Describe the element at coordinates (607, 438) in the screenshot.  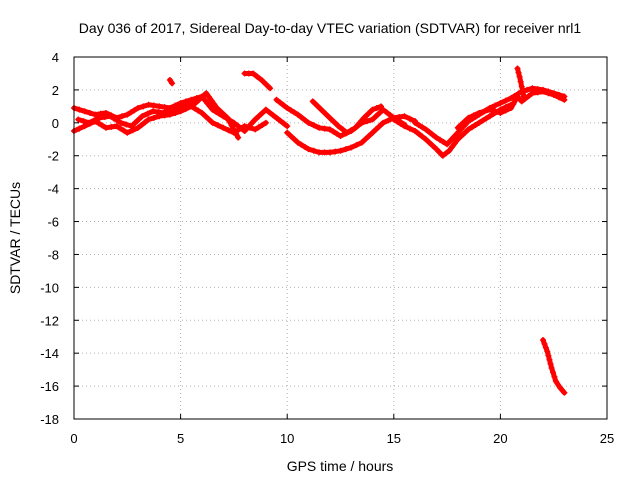
I see `x-tick-label: 25` at that location.